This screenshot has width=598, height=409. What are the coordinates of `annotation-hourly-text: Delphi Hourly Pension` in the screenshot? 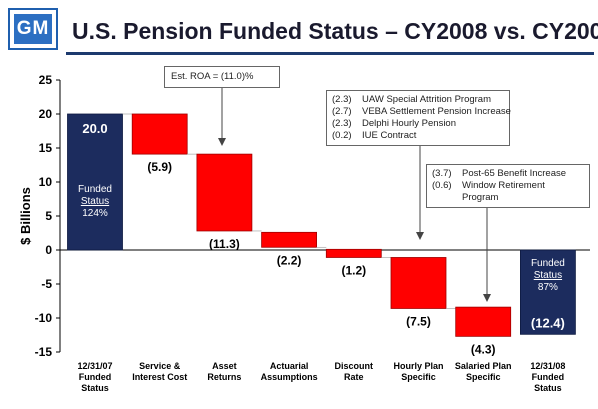 It's located at (409, 123).